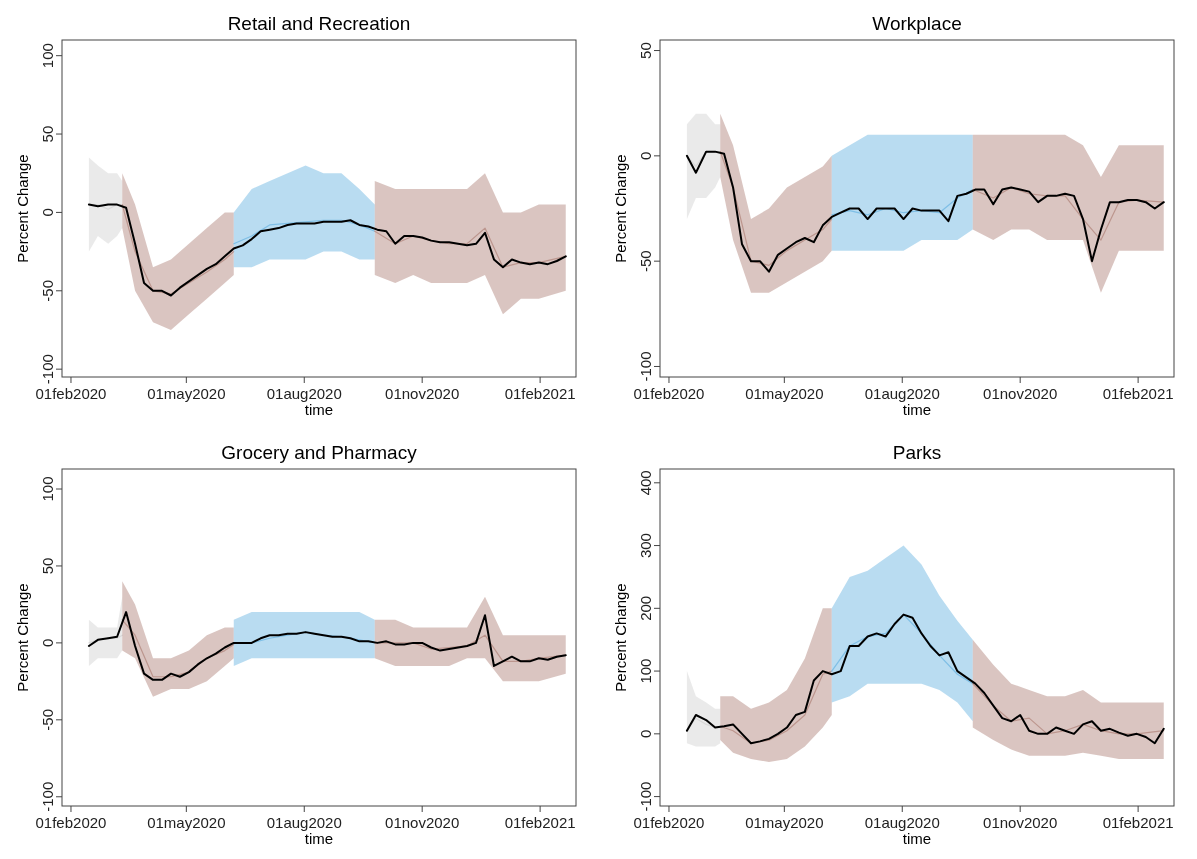 The width and height of the screenshot is (1197, 859). Describe the element at coordinates (917, 452) in the screenshot. I see `chart-title: Parks` at that location.